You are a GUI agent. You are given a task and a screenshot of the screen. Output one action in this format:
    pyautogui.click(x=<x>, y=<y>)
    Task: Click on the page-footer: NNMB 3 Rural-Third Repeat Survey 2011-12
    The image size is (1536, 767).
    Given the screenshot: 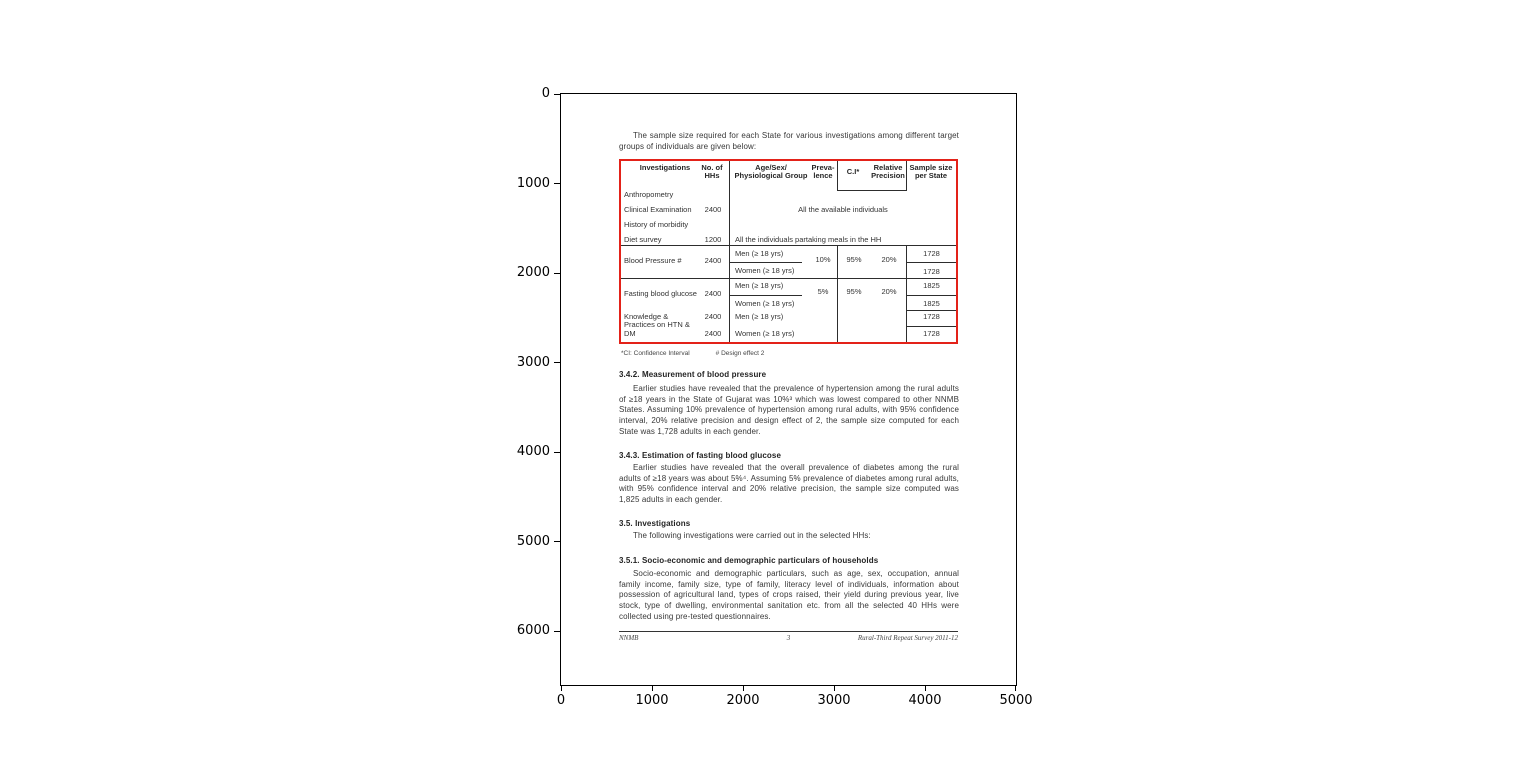 What is the action you would take?
    pyautogui.click(x=788, y=638)
    